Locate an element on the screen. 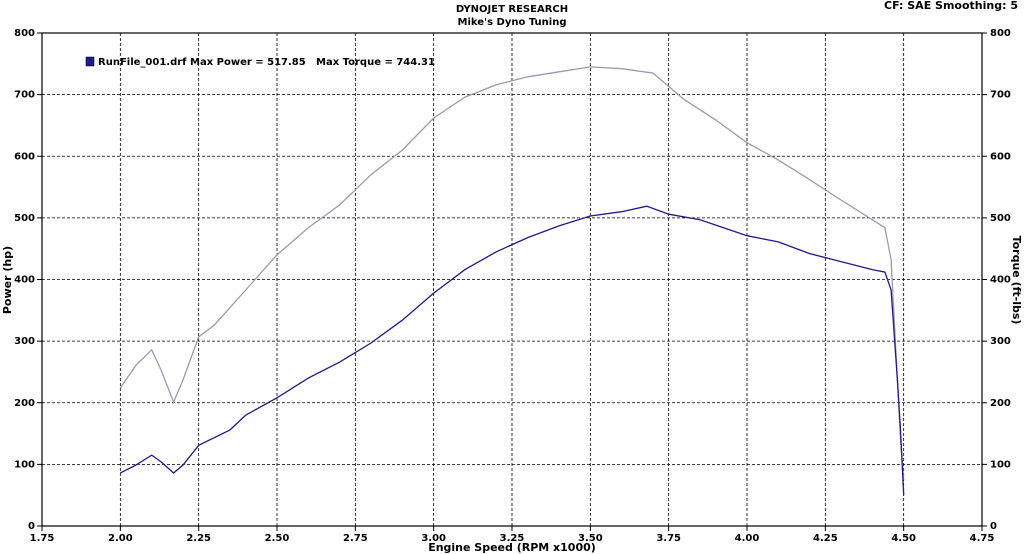 This screenshot has height=554, width=1024. y2-tick-label: 600 is located at coordinates (1000, 156).